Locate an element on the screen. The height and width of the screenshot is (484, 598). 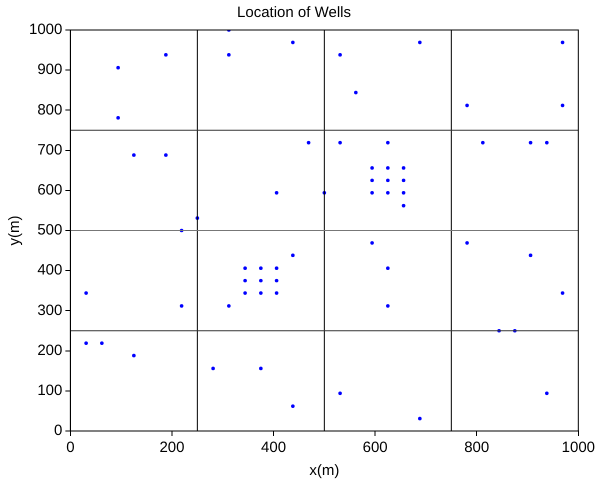
y-tick-label: 100 is located at coordinates (49, 391).